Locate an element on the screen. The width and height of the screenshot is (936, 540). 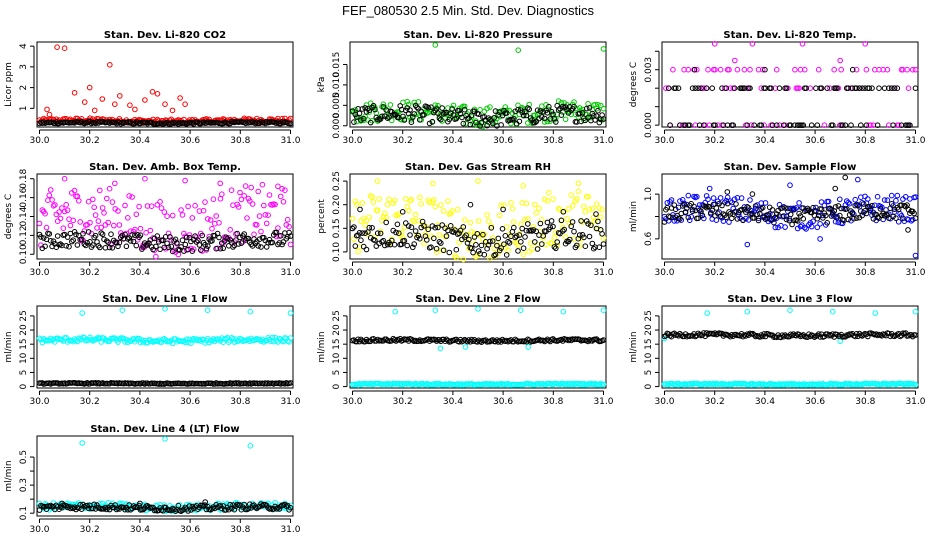
y-axis-label: percent is located at coordinates (322, 216).